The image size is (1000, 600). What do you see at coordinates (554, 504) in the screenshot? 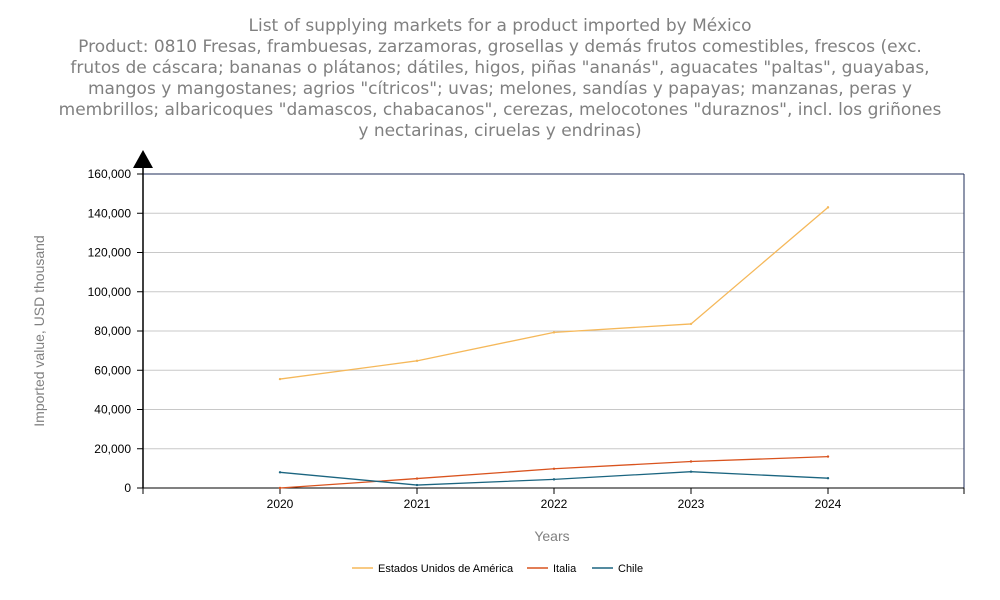
I see `x-tick-label: 2022` at bounding box center [554, 504].